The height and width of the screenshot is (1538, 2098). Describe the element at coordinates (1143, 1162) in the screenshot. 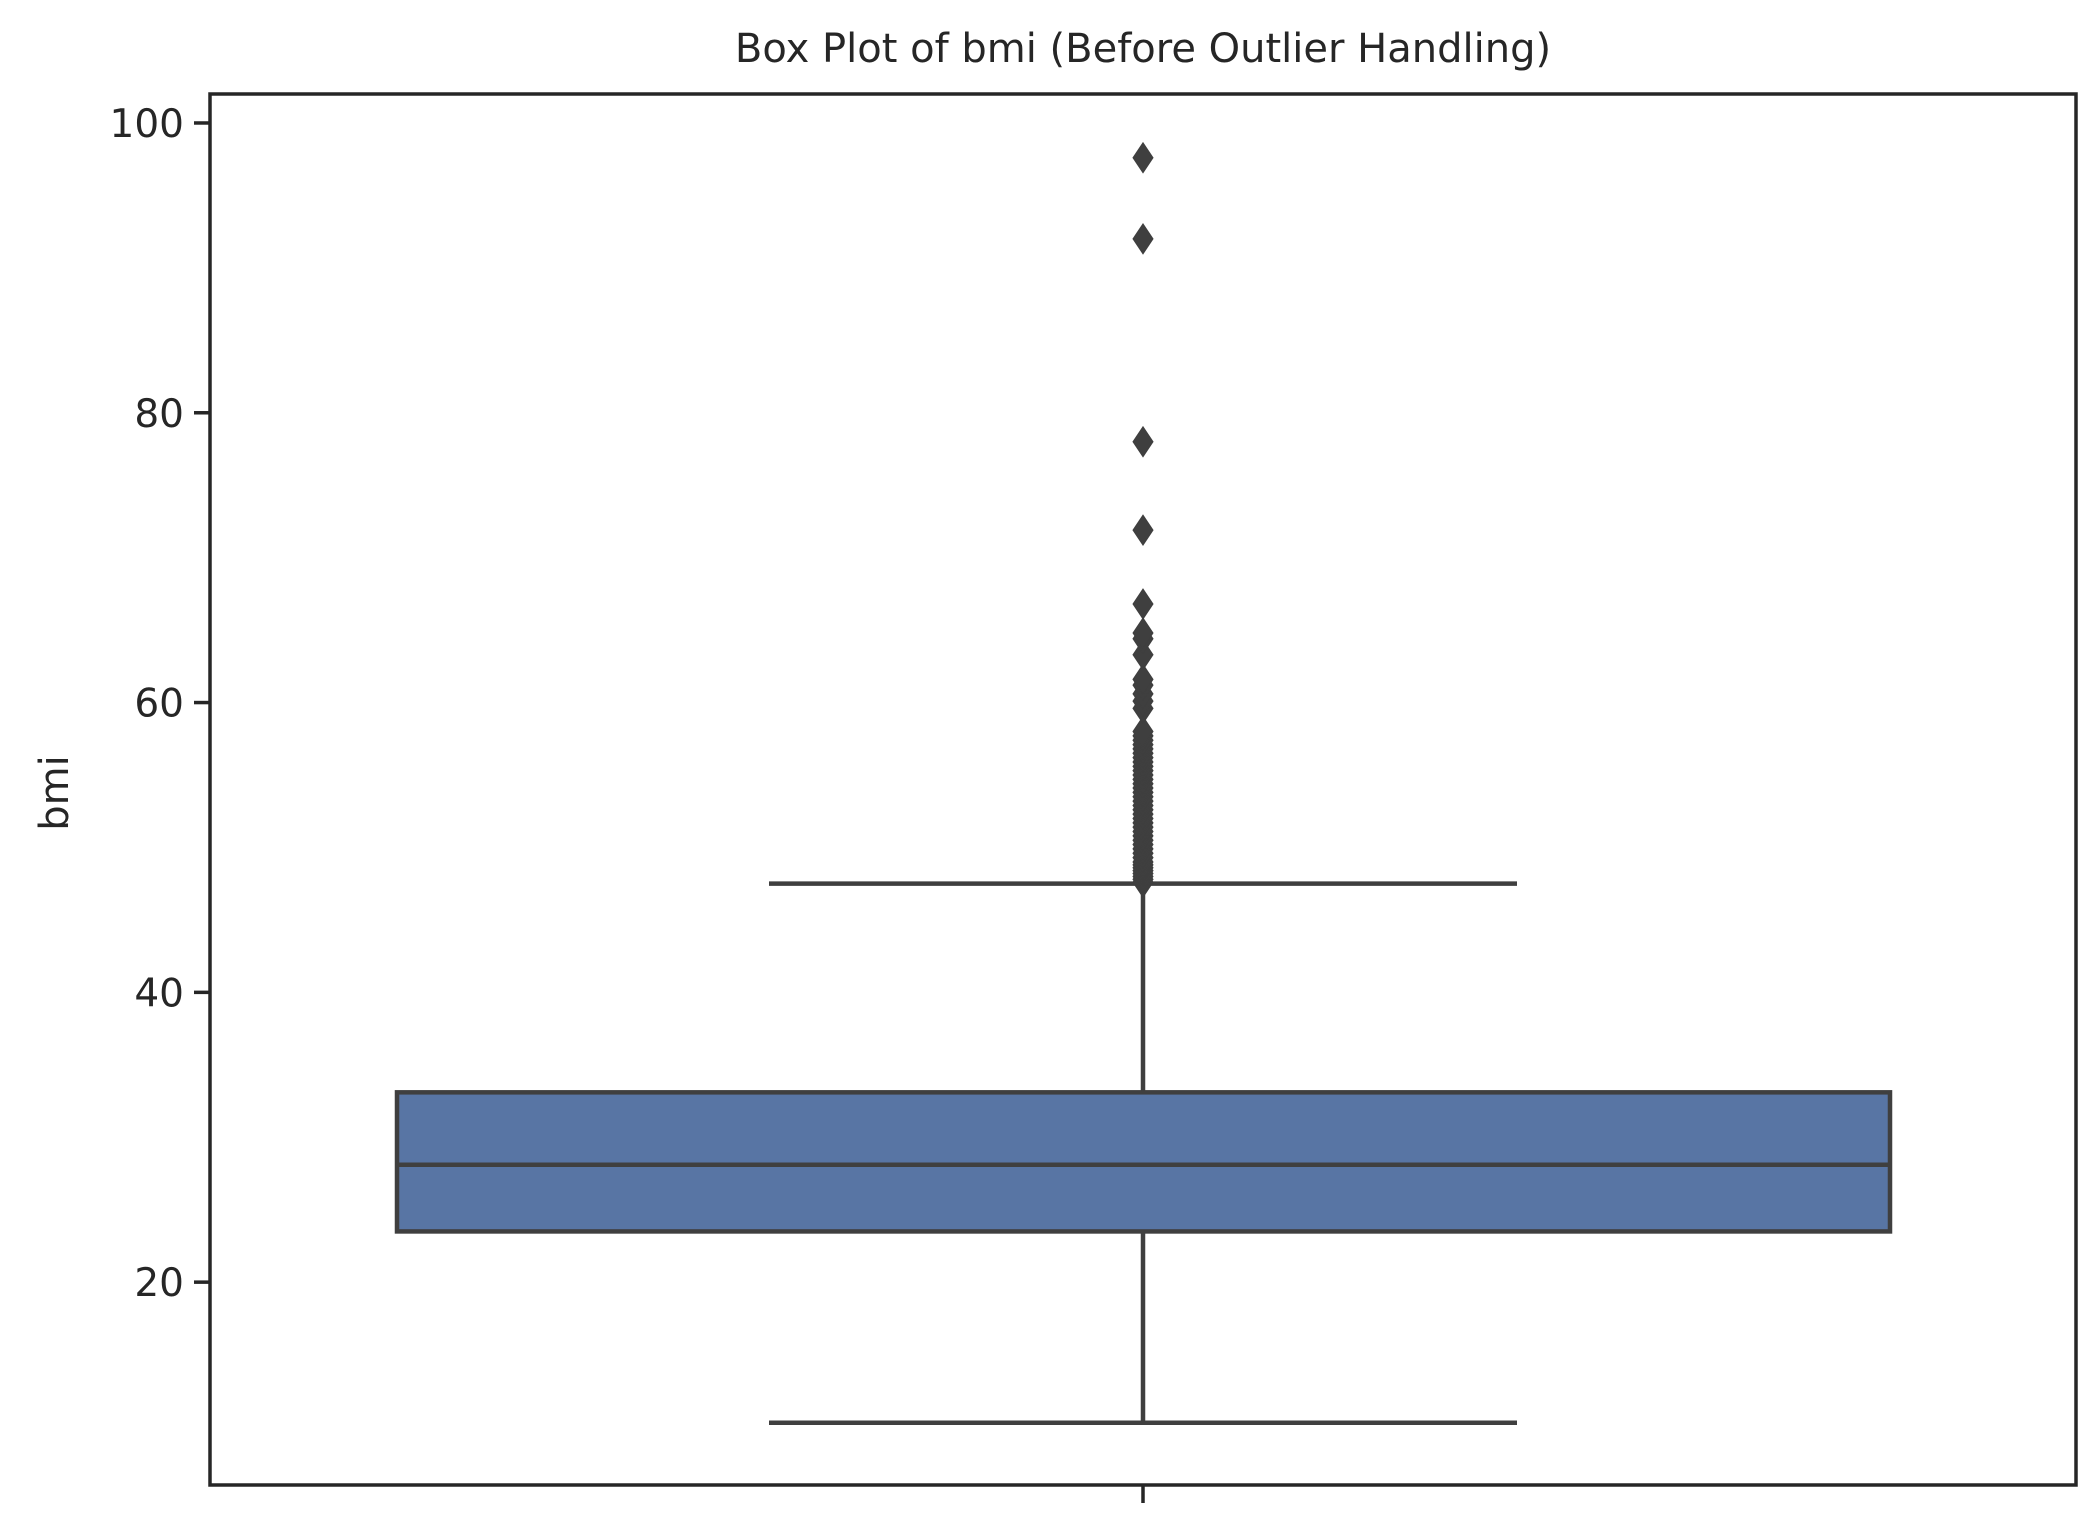

I see `iqr-box` at that location.